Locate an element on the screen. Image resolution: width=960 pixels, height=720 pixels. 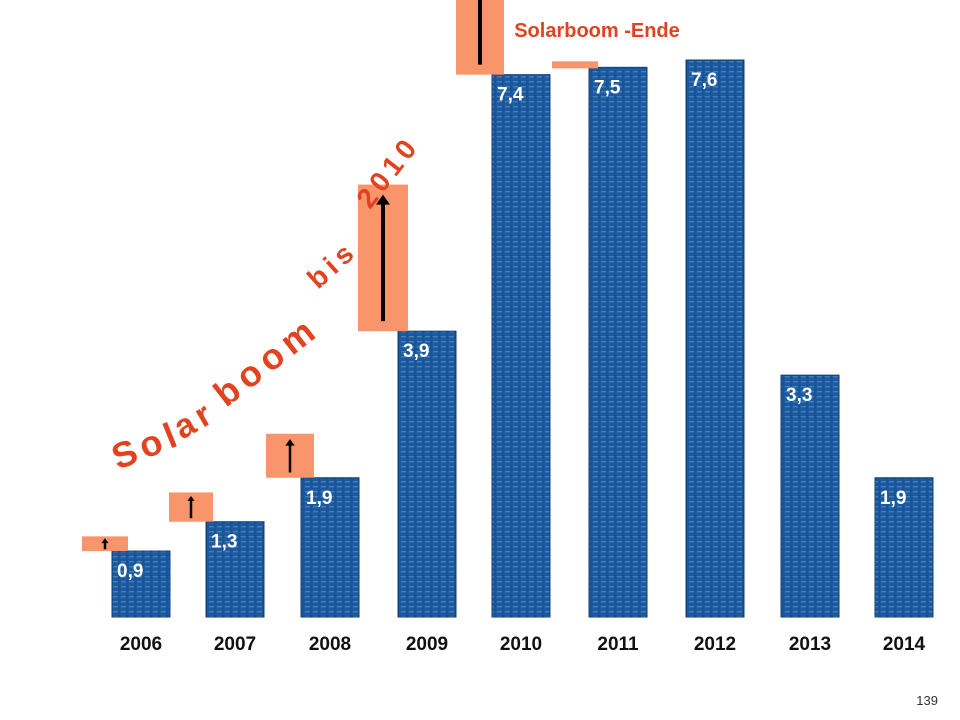
bar-outline-2013 is located at coordinates (810, 496).